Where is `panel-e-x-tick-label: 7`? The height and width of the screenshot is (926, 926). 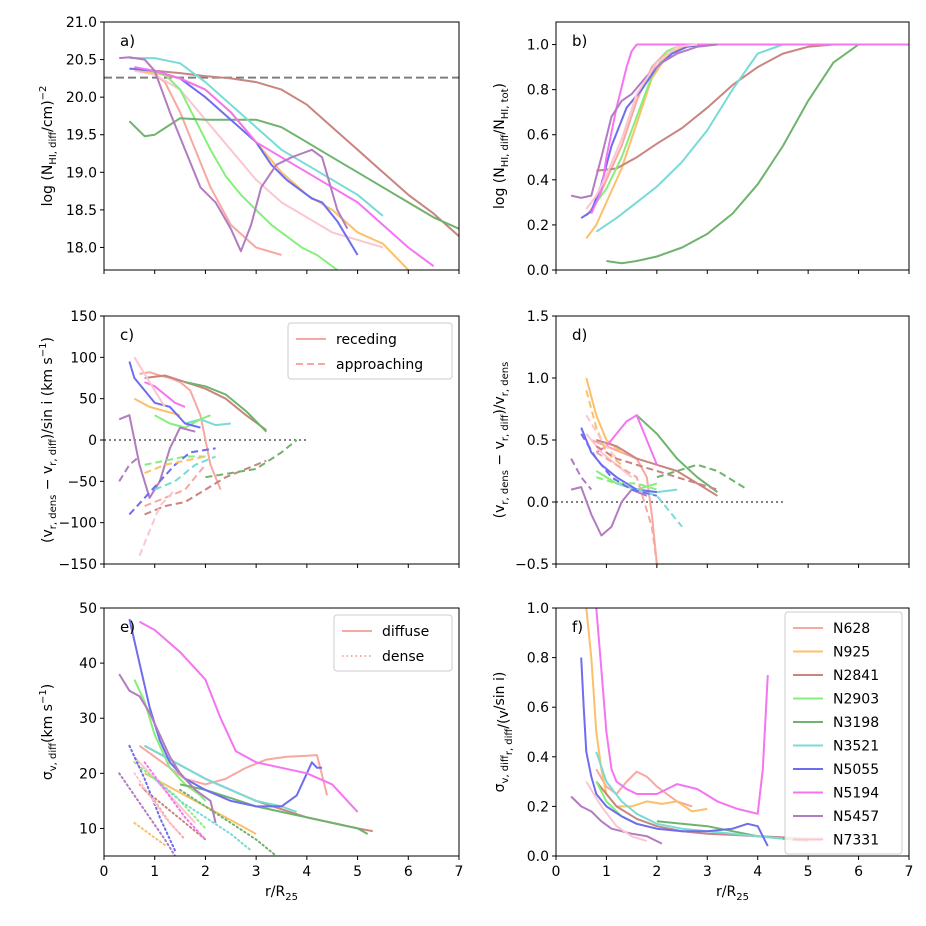 panel-e-x-tick-label: 7 is located at coordinates (459, 872).